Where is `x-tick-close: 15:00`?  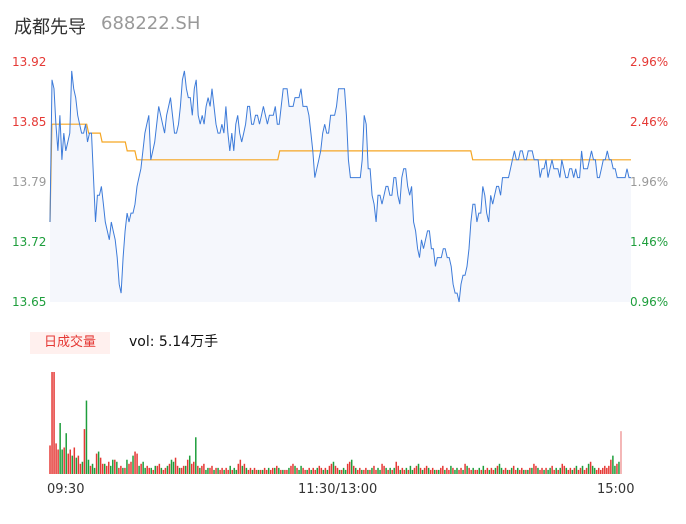 x-tick-close: 15:00 is located at coordinates (616, 489).